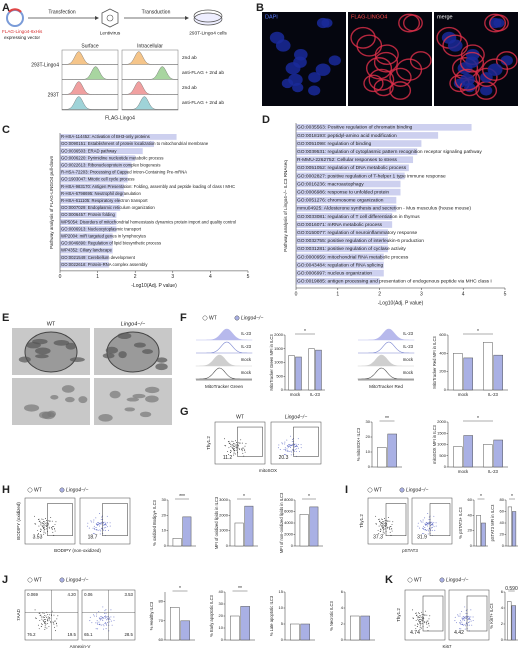 The height and width of the screenshot is (661, 520). Describe the element at coordinates (80, 646) in the screenshot. I see `x-axis-label: Annexin-V` at that location.